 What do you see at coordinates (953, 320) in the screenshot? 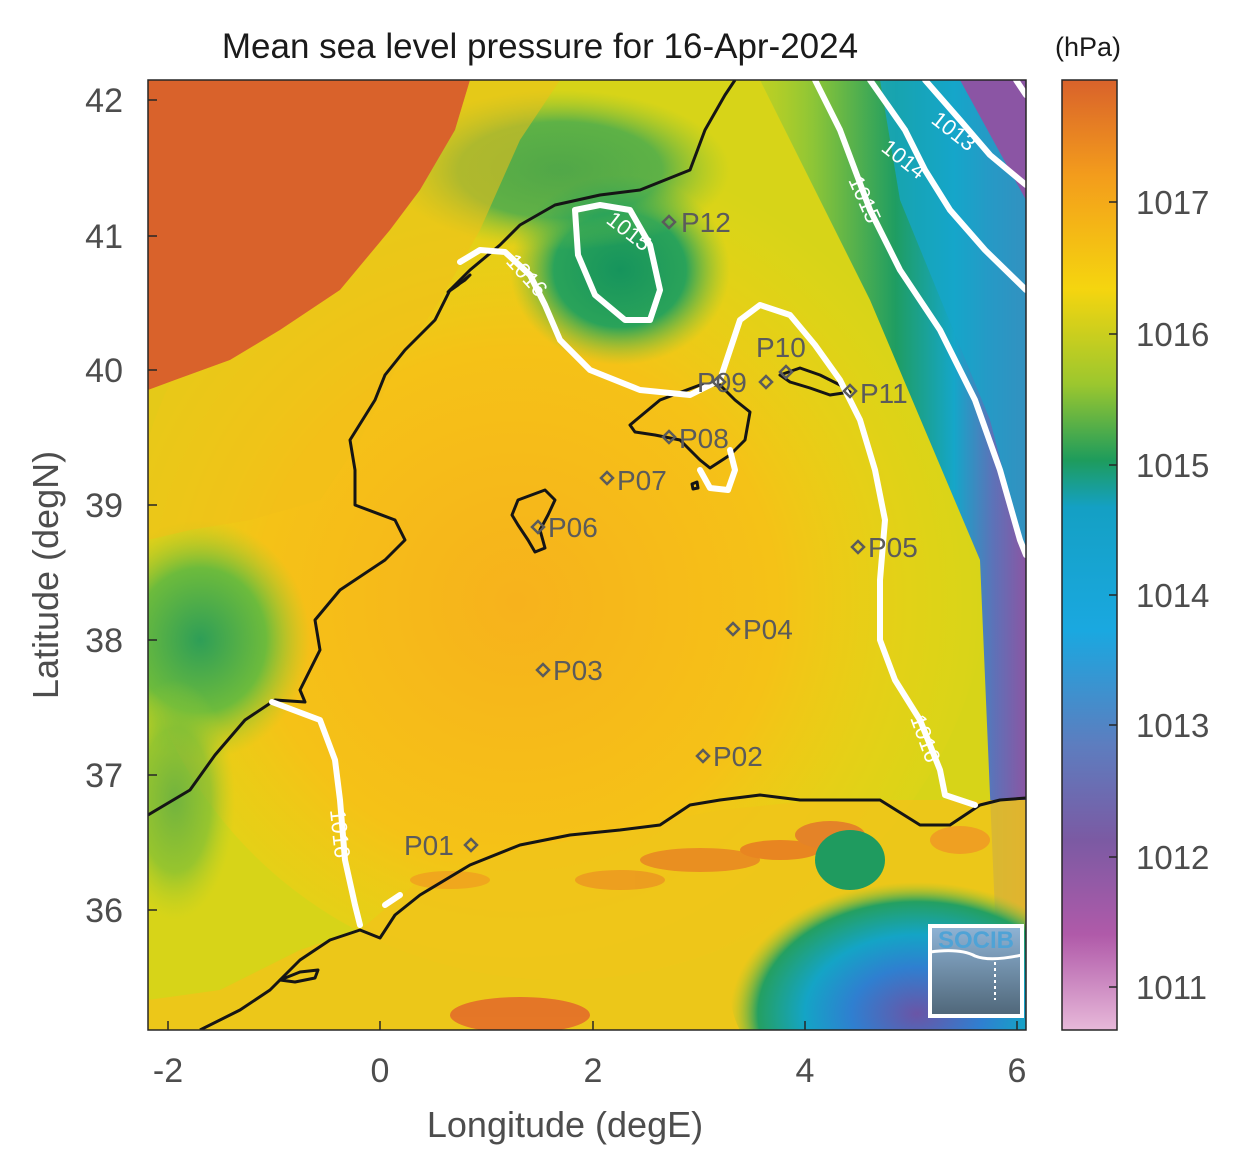
I see `pressure-field-east-deep` at bounding box center [953, 320].